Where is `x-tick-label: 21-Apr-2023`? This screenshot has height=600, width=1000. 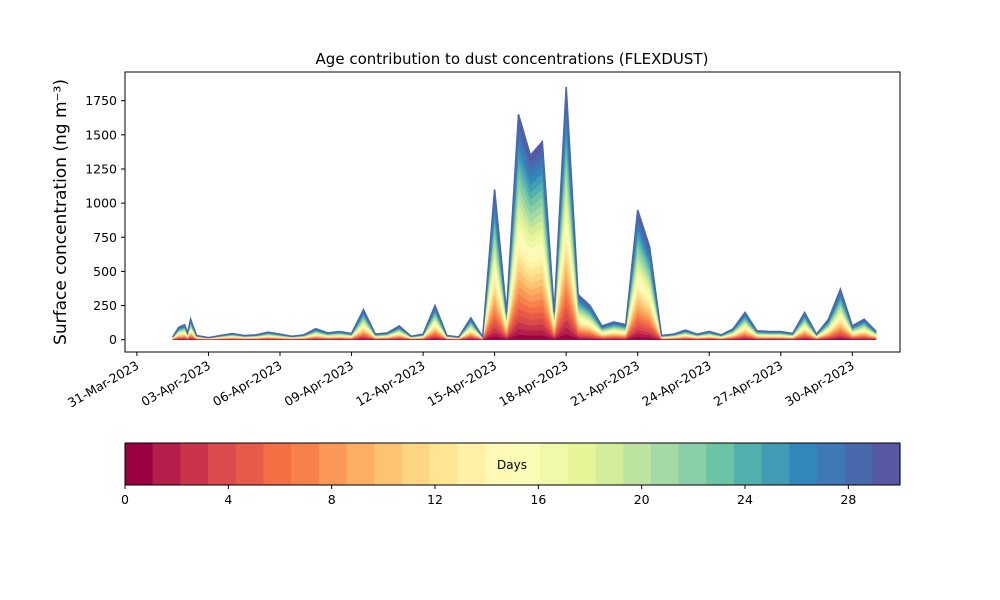
x-tick-label: 21-Apr-2023 is located at coordinates (605, 384).